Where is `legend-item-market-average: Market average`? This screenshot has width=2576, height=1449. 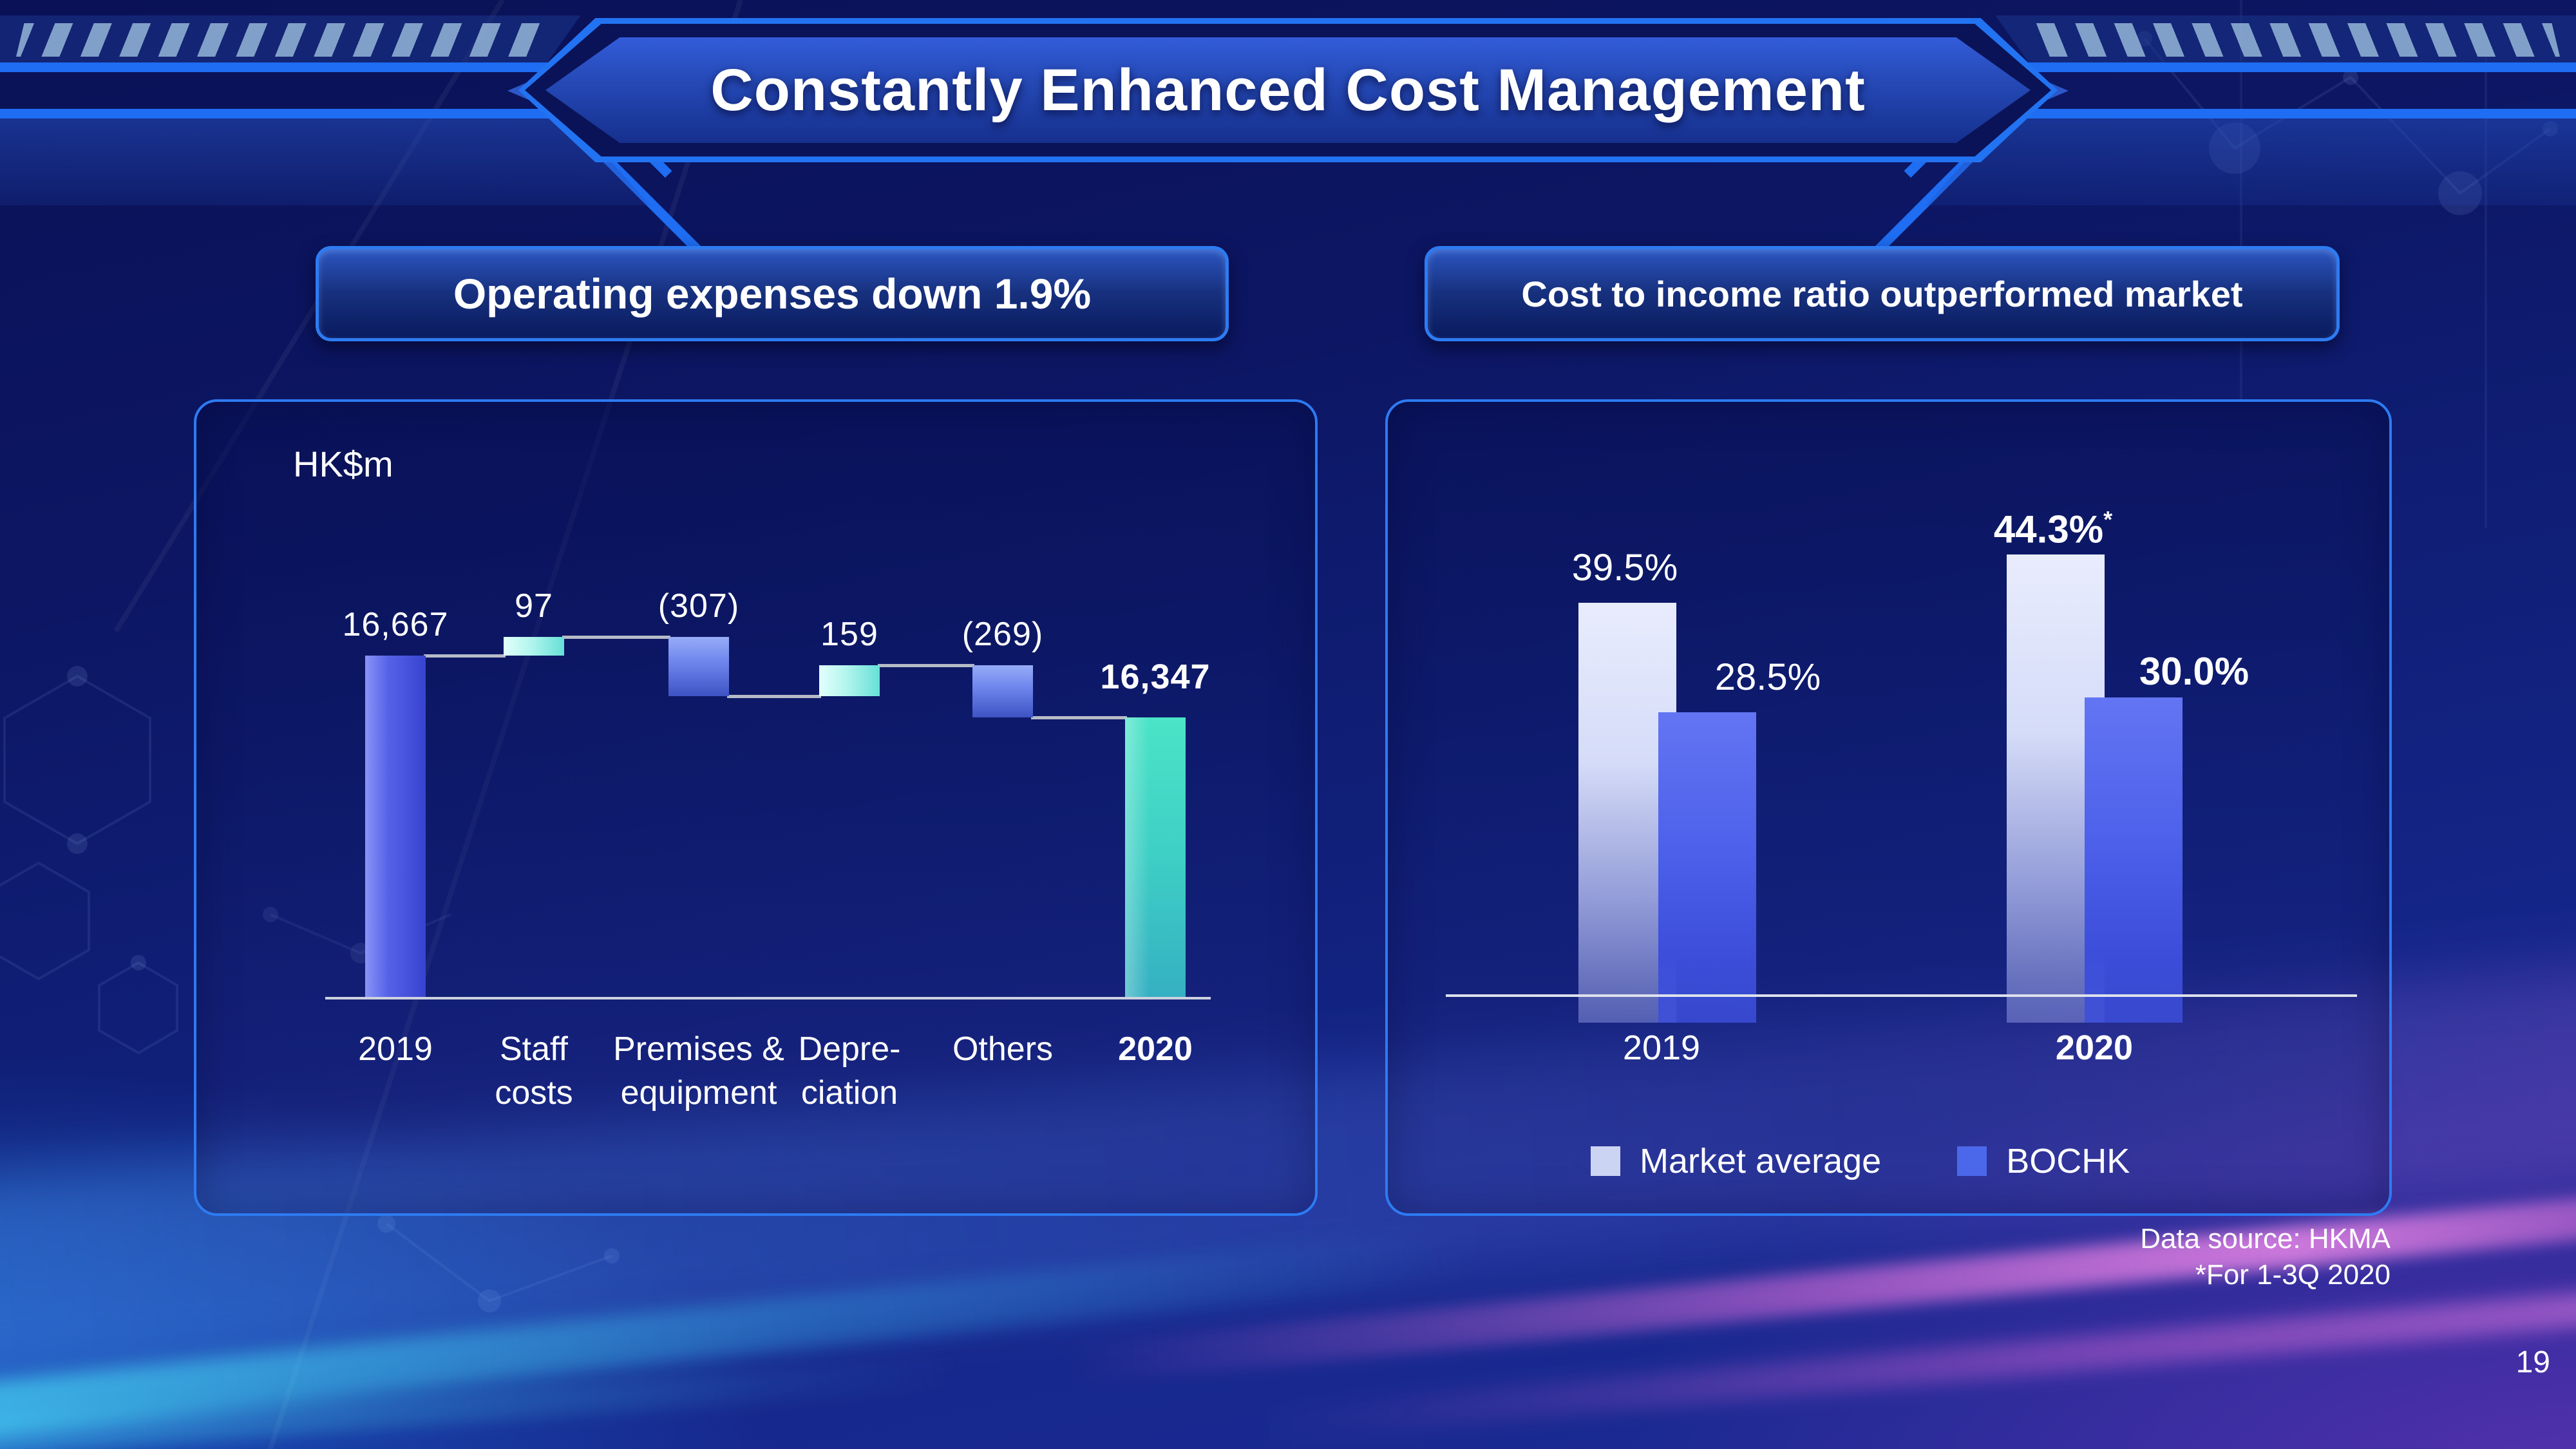 legend-item-market-average: Market average is located at coordinates (1736, 1161).